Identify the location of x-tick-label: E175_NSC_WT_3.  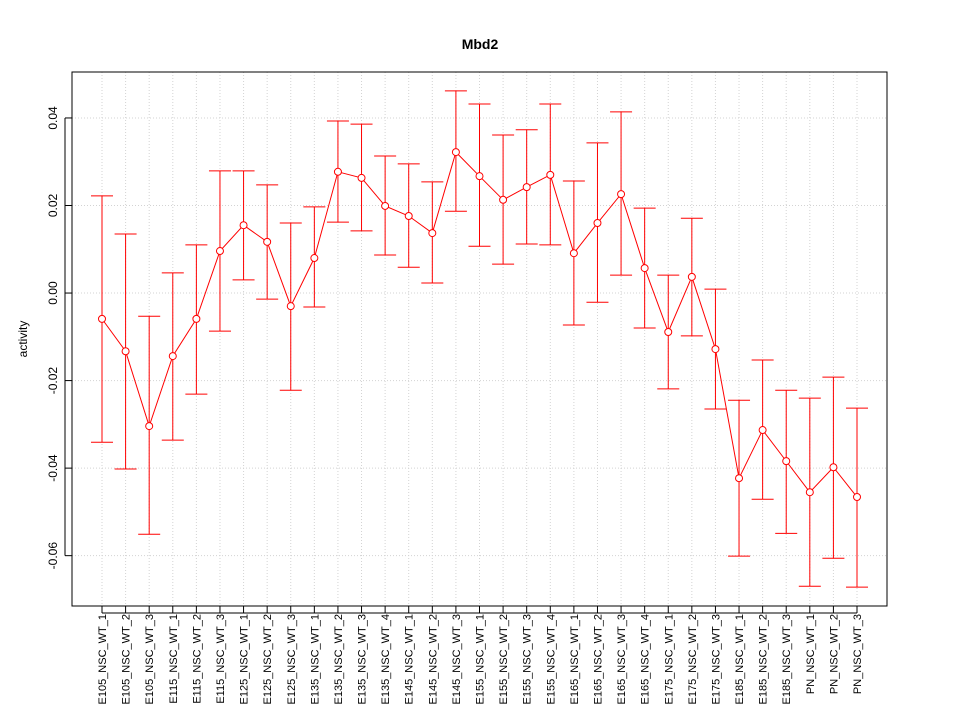
(716, 659).